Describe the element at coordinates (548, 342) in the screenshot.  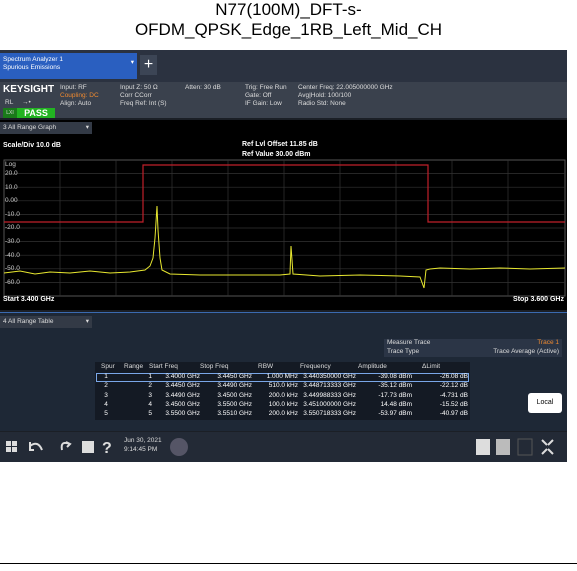
I see `value: Trace 1` at that location.